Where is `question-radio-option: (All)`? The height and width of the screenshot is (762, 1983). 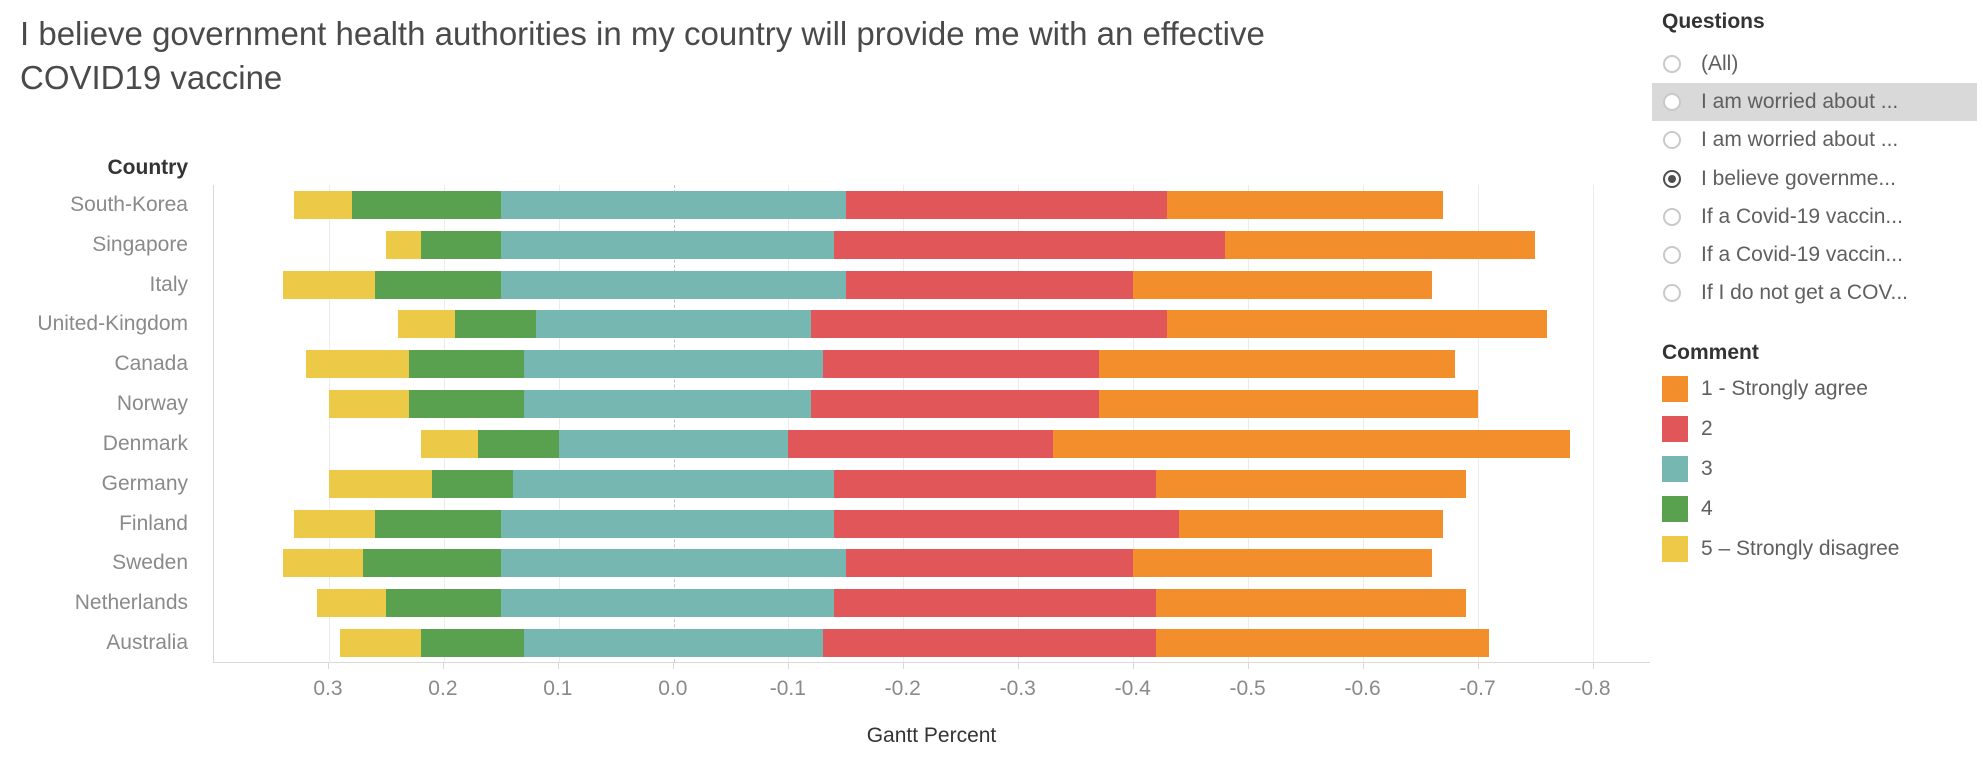 question-radio-option: (All) is located at coordinates (1814, 64).